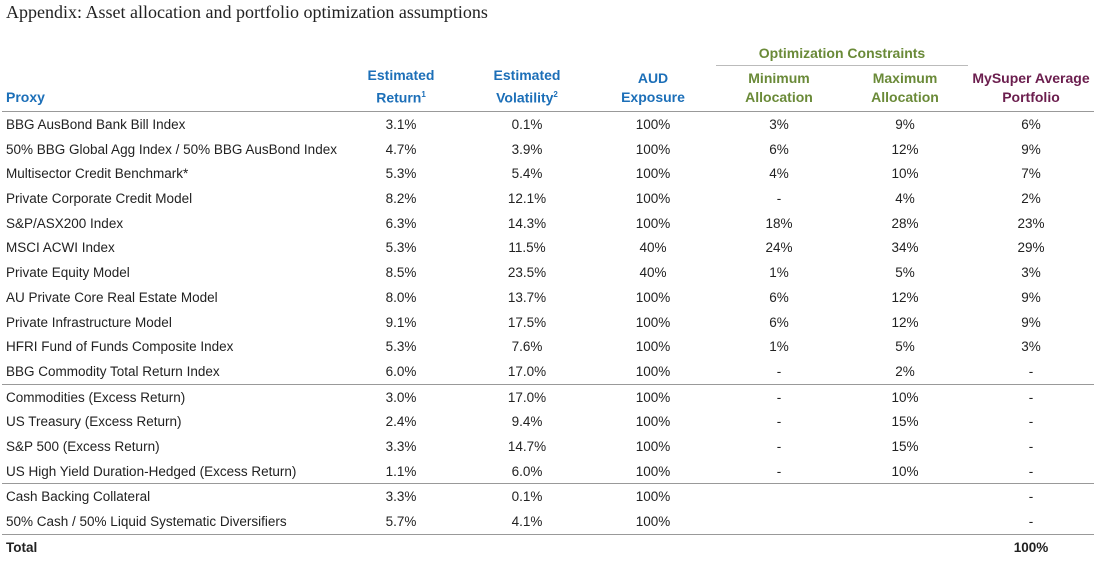 The image size is (1096, 568). What do you see at coordinates (113, 371) in the screenshot?
I see `row-label: BBG Commodity Total Return Index` at bounding box center [113, 371].